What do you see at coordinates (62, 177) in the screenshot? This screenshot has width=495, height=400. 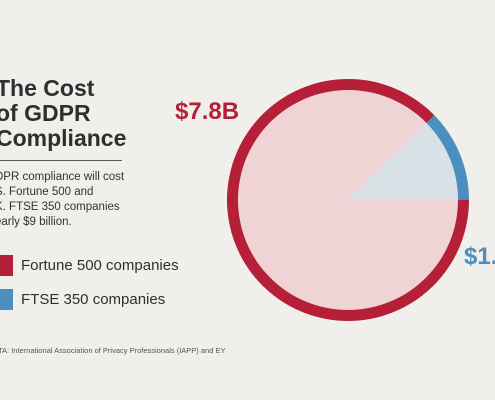 I see `description-line-1: DPR compliance will cost` at bounding box center [62, 177].